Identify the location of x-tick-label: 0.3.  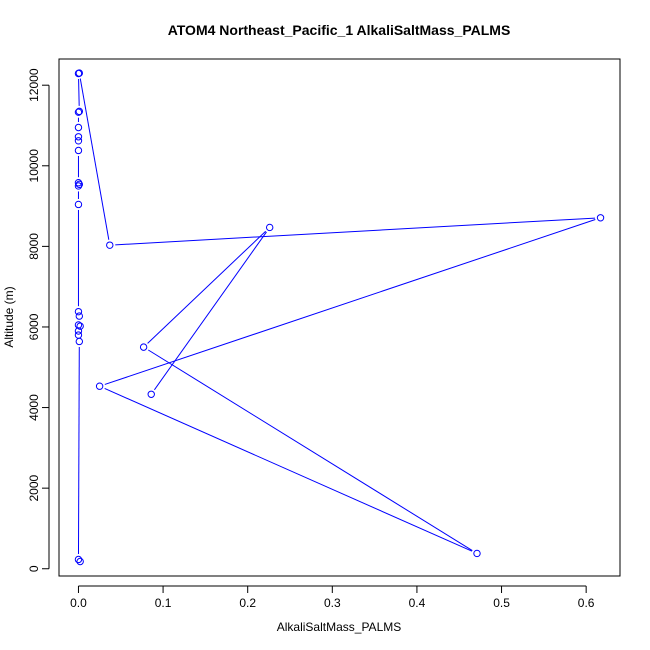
(332, 603).